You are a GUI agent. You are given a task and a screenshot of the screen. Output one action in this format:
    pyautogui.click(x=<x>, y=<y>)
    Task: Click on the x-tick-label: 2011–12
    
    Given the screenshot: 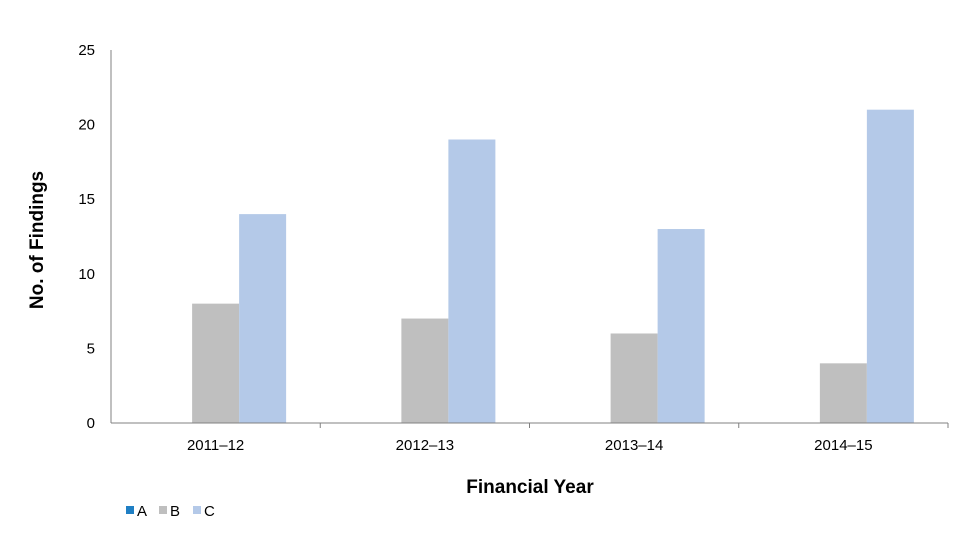 What is the action you would take?
    pyautogui.click(x=215, y=445)
    